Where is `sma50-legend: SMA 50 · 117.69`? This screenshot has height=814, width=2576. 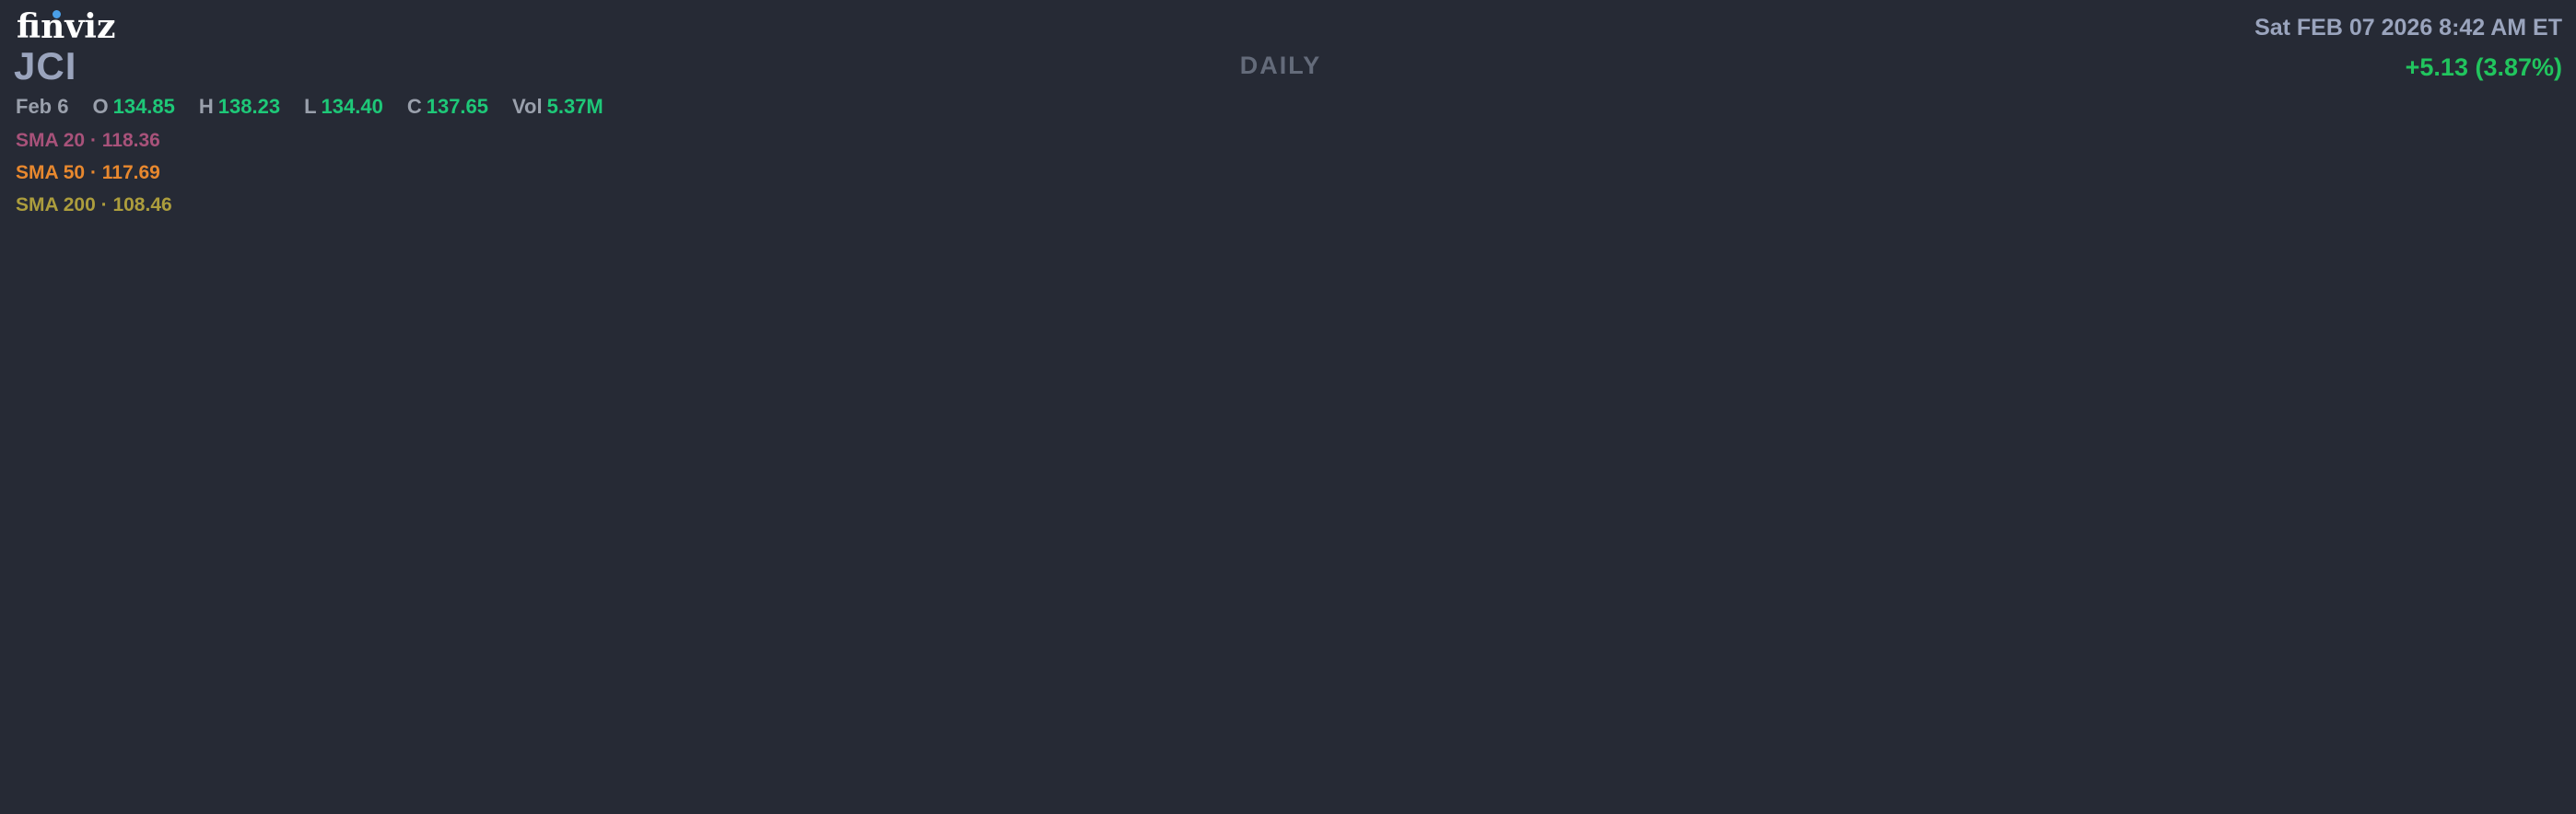 sma50-legend: SMA 50 · 117.69 is located at coordinates (88, 173).